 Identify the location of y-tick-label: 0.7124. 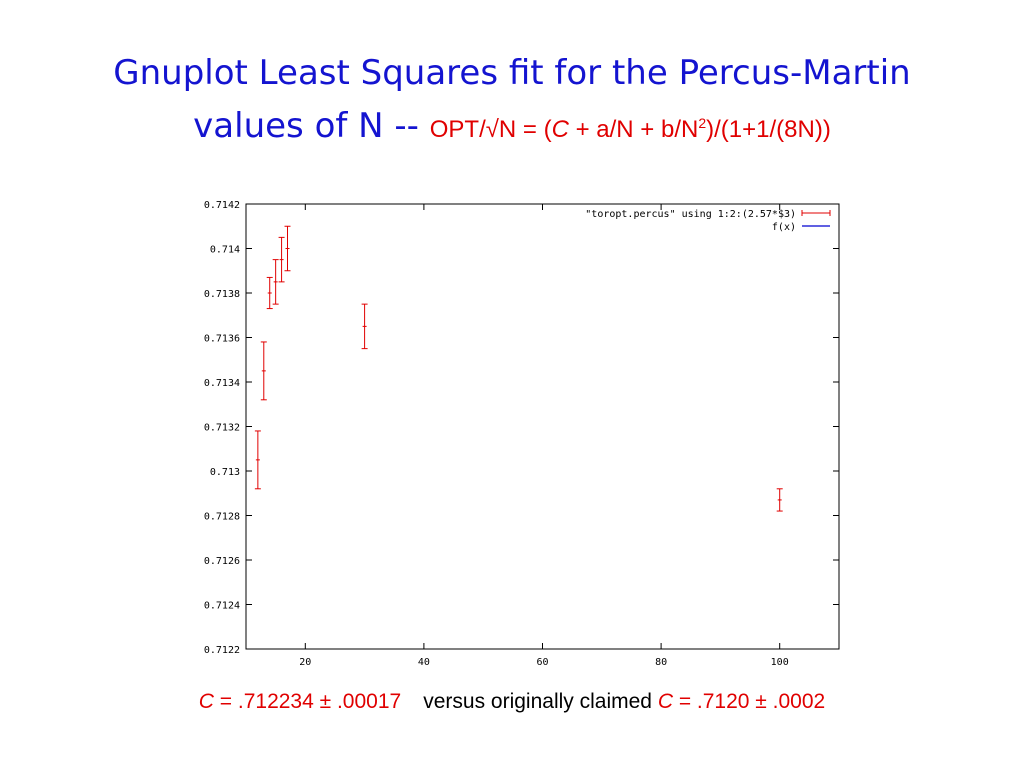
(222, 606).